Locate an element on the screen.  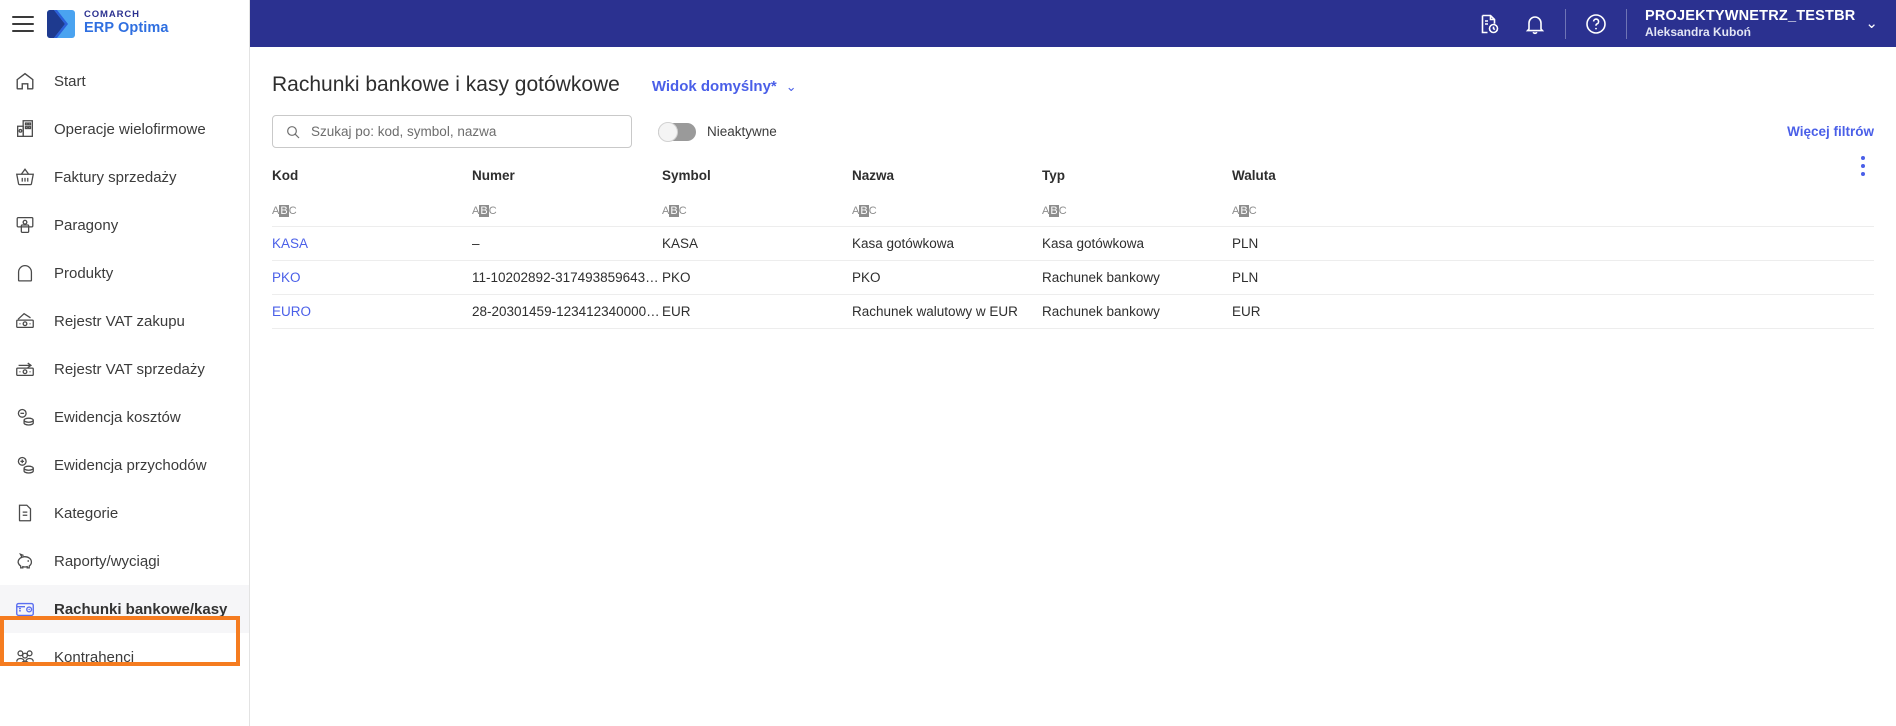
logo-text-optima: ERP Optima is located at coordinates (126, 27).